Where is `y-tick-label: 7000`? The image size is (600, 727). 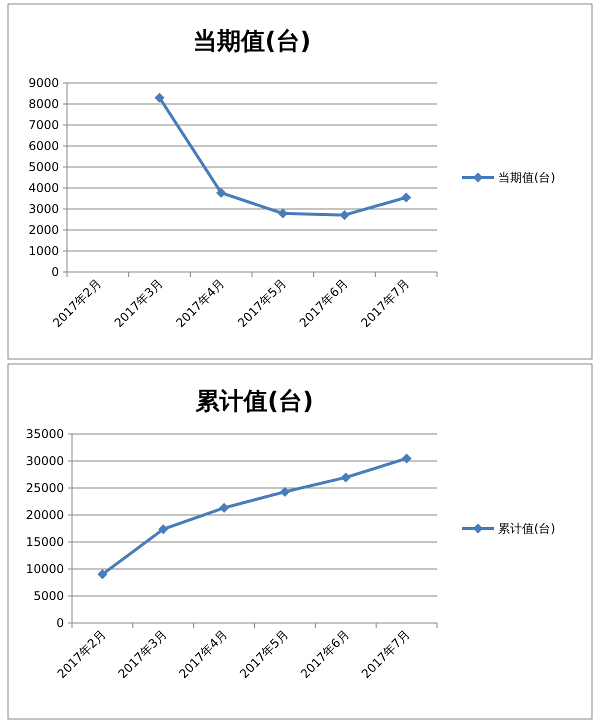 y-tick-label: 7000 is located at coordinates (43, 125).